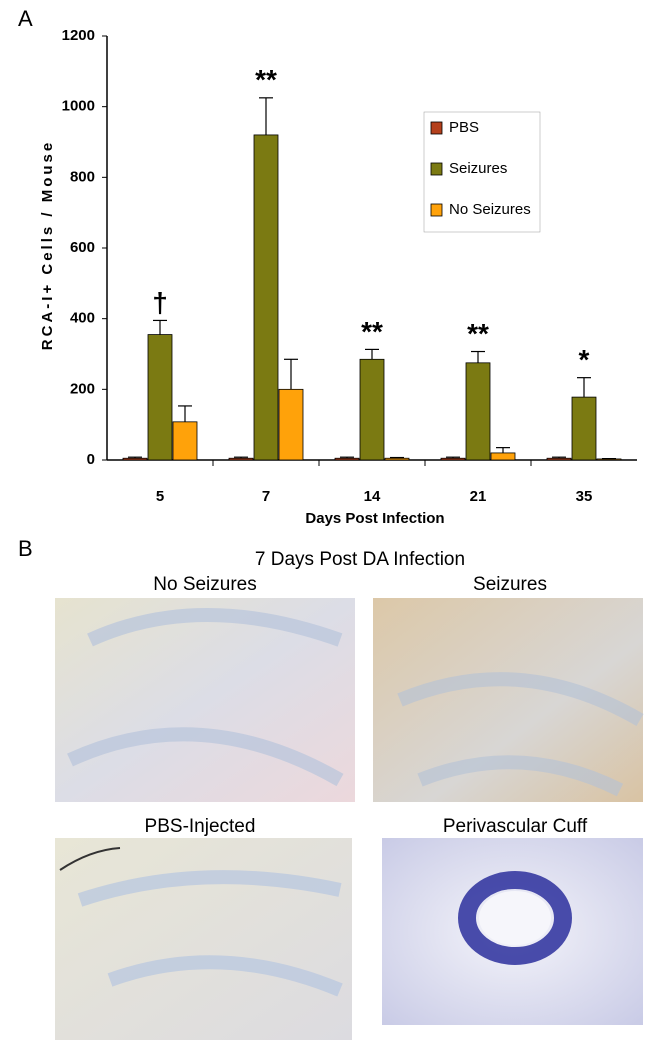 The height and width of the screenshot is (1050, 655). I want to click on panel-title: 7 Days Post DA Infection, so click(360, 559).